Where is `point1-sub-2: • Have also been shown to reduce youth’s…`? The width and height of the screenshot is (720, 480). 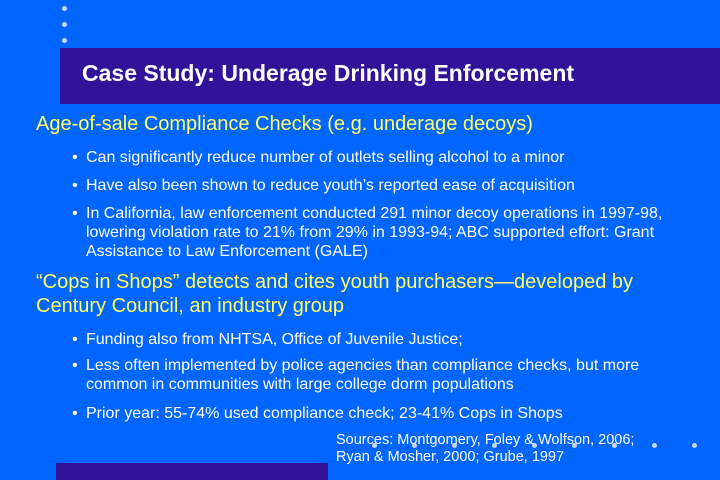
point1-sub-2: • Have also been shown to reduce youth’s… is located at coordinates (384, 185).